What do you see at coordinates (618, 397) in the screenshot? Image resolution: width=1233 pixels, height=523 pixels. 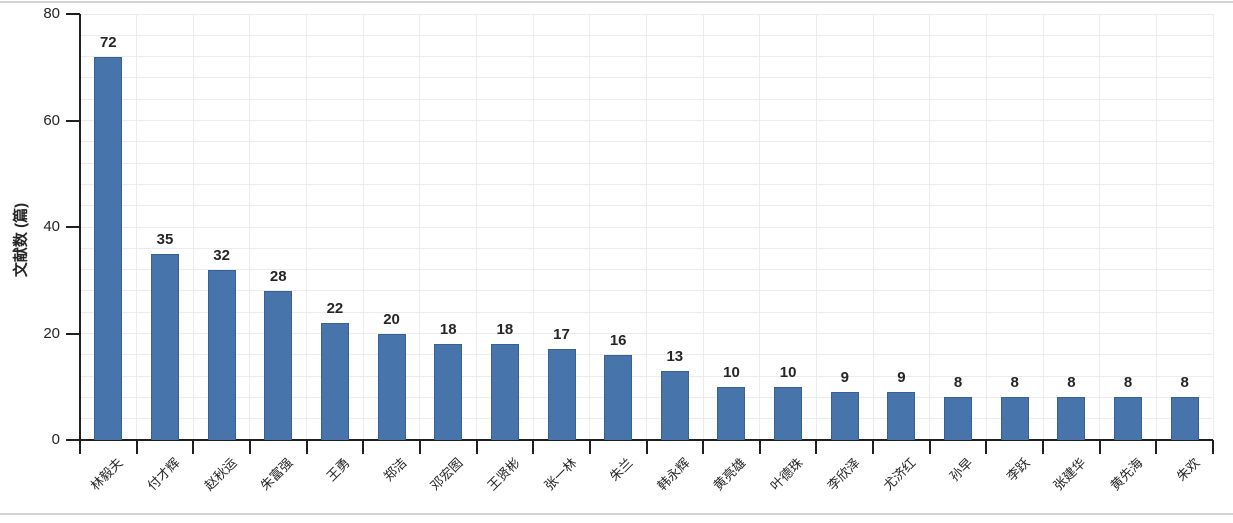 I see `bar-朱兰` at bounding box center [618, 397].